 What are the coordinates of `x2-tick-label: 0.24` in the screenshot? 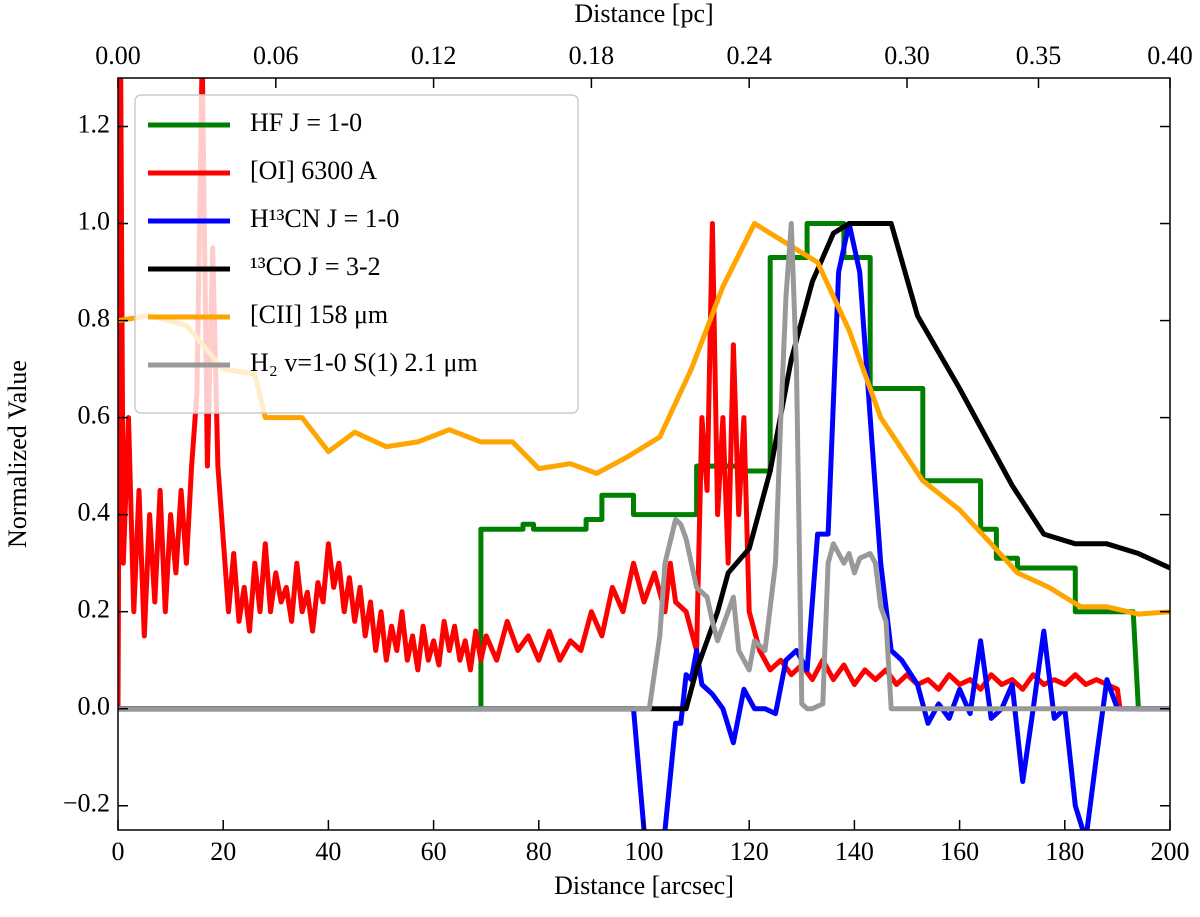 It's located at (749, 55).